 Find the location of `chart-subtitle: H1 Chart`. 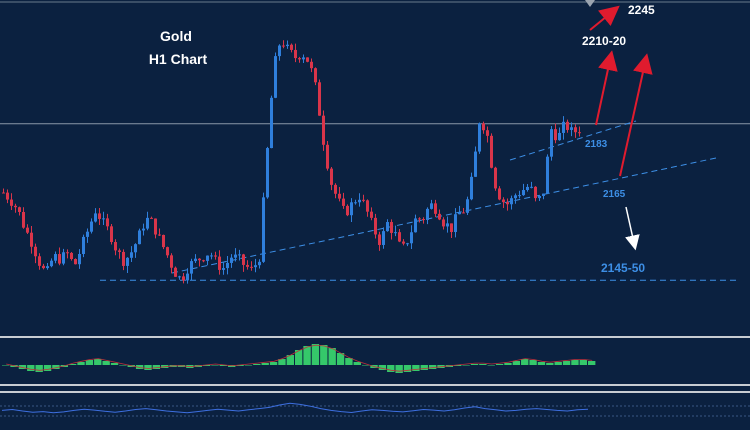

chart-subtitle: H1 Chart is located at coordinates (178, 59).